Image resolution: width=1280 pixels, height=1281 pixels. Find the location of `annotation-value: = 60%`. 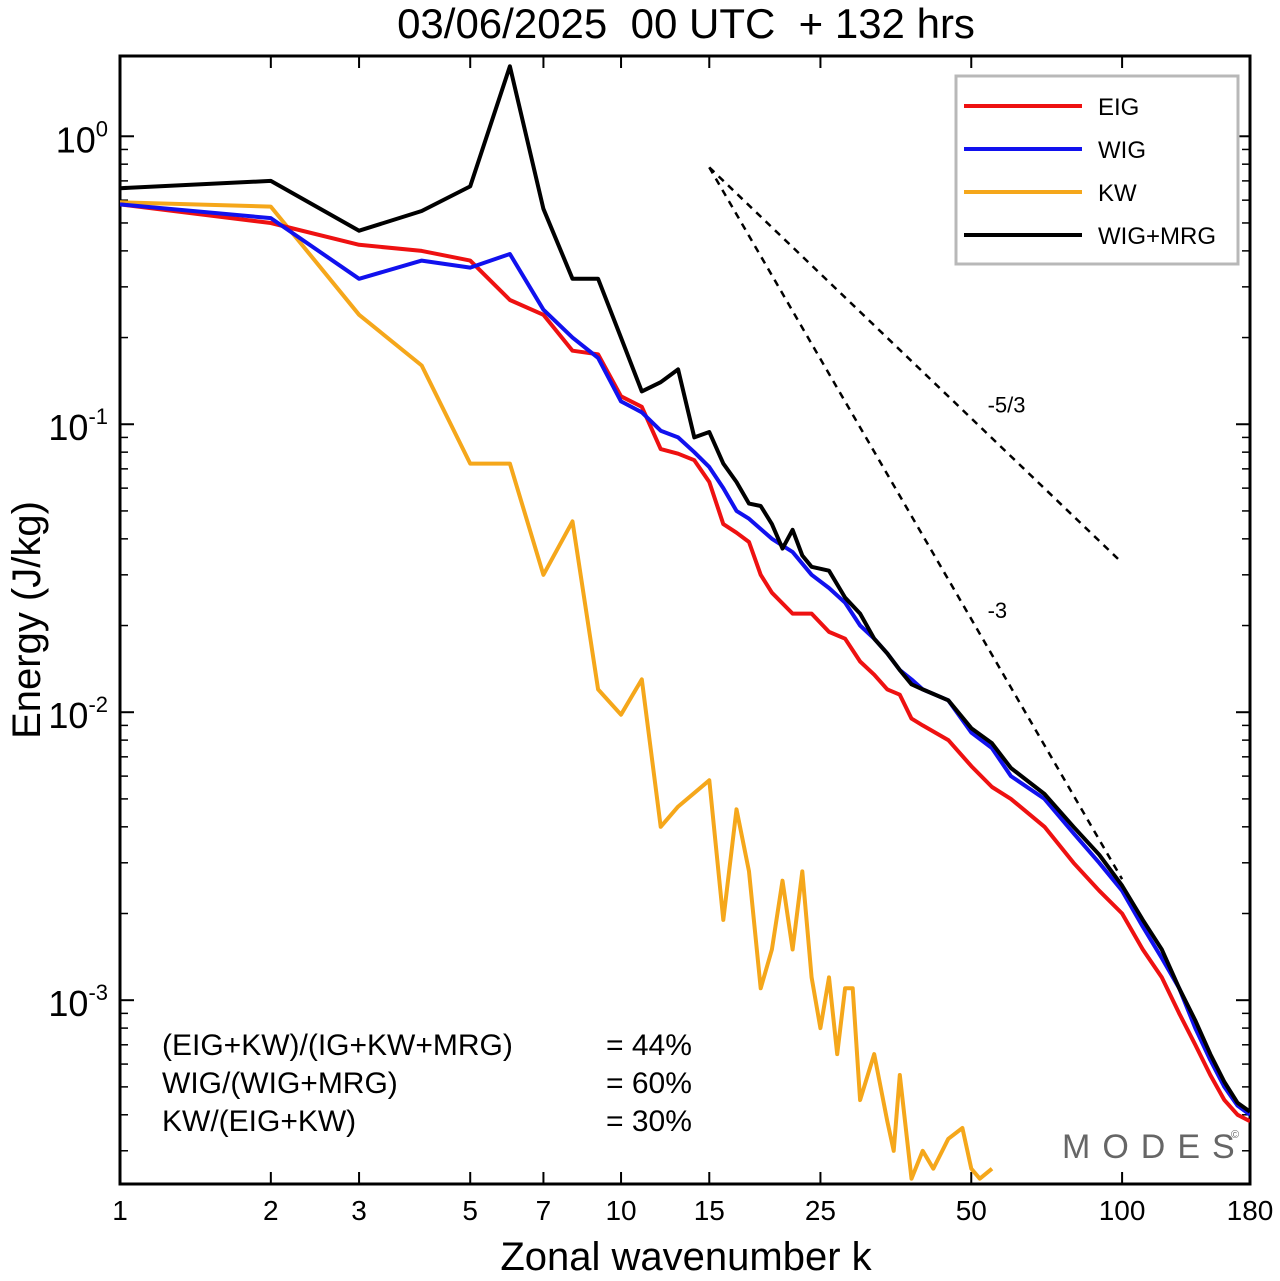

annotation-value: = 60% is located at coordinates (649, 1083).